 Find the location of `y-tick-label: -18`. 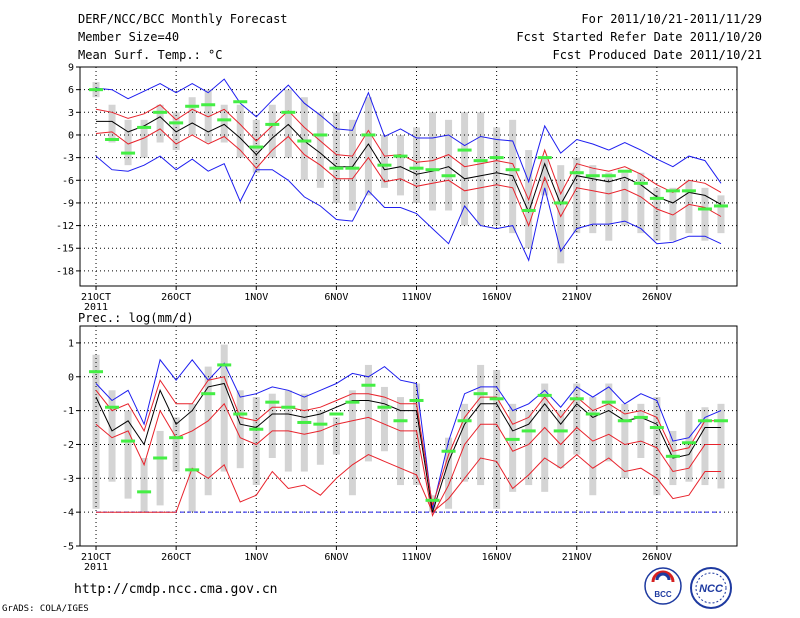

y-tick-label: -18 is located at coordinates (65, 271).